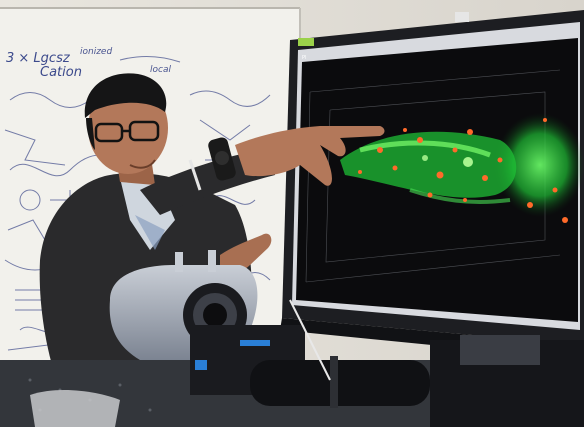 The height and width of the screenshot is (427, 584). What do you see at coordinates (38, 58) in the screenshot?
I see `whiteboard-line-1: 3 × Lgcsz` at bounding box center [38, 58].